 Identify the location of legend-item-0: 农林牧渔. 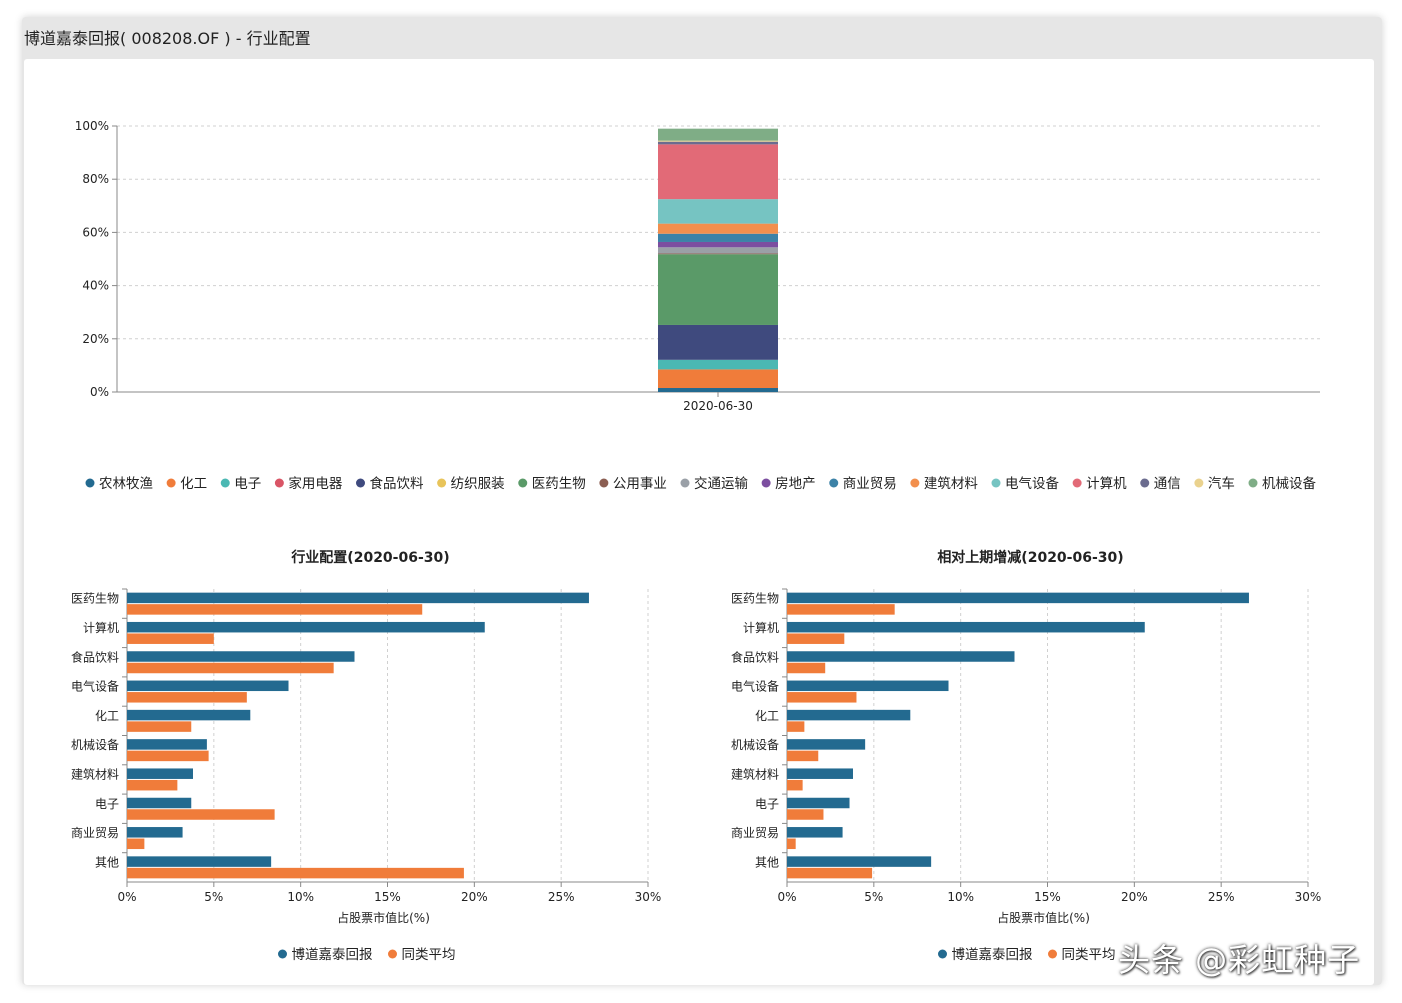
(119, 484).